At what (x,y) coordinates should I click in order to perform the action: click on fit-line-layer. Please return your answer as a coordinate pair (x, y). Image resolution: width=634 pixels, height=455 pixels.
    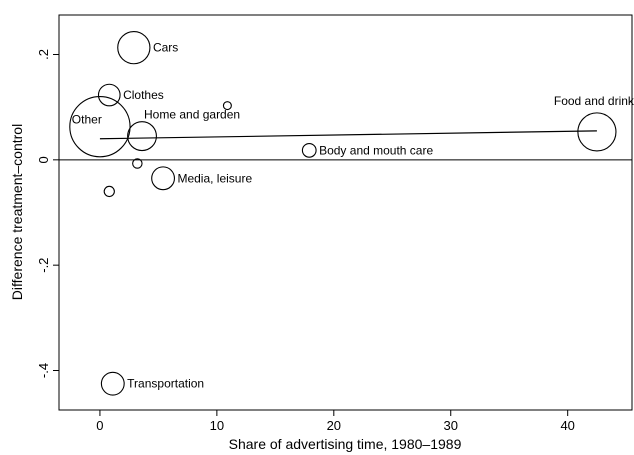
    Looking at the image, I should click on (348, 135).